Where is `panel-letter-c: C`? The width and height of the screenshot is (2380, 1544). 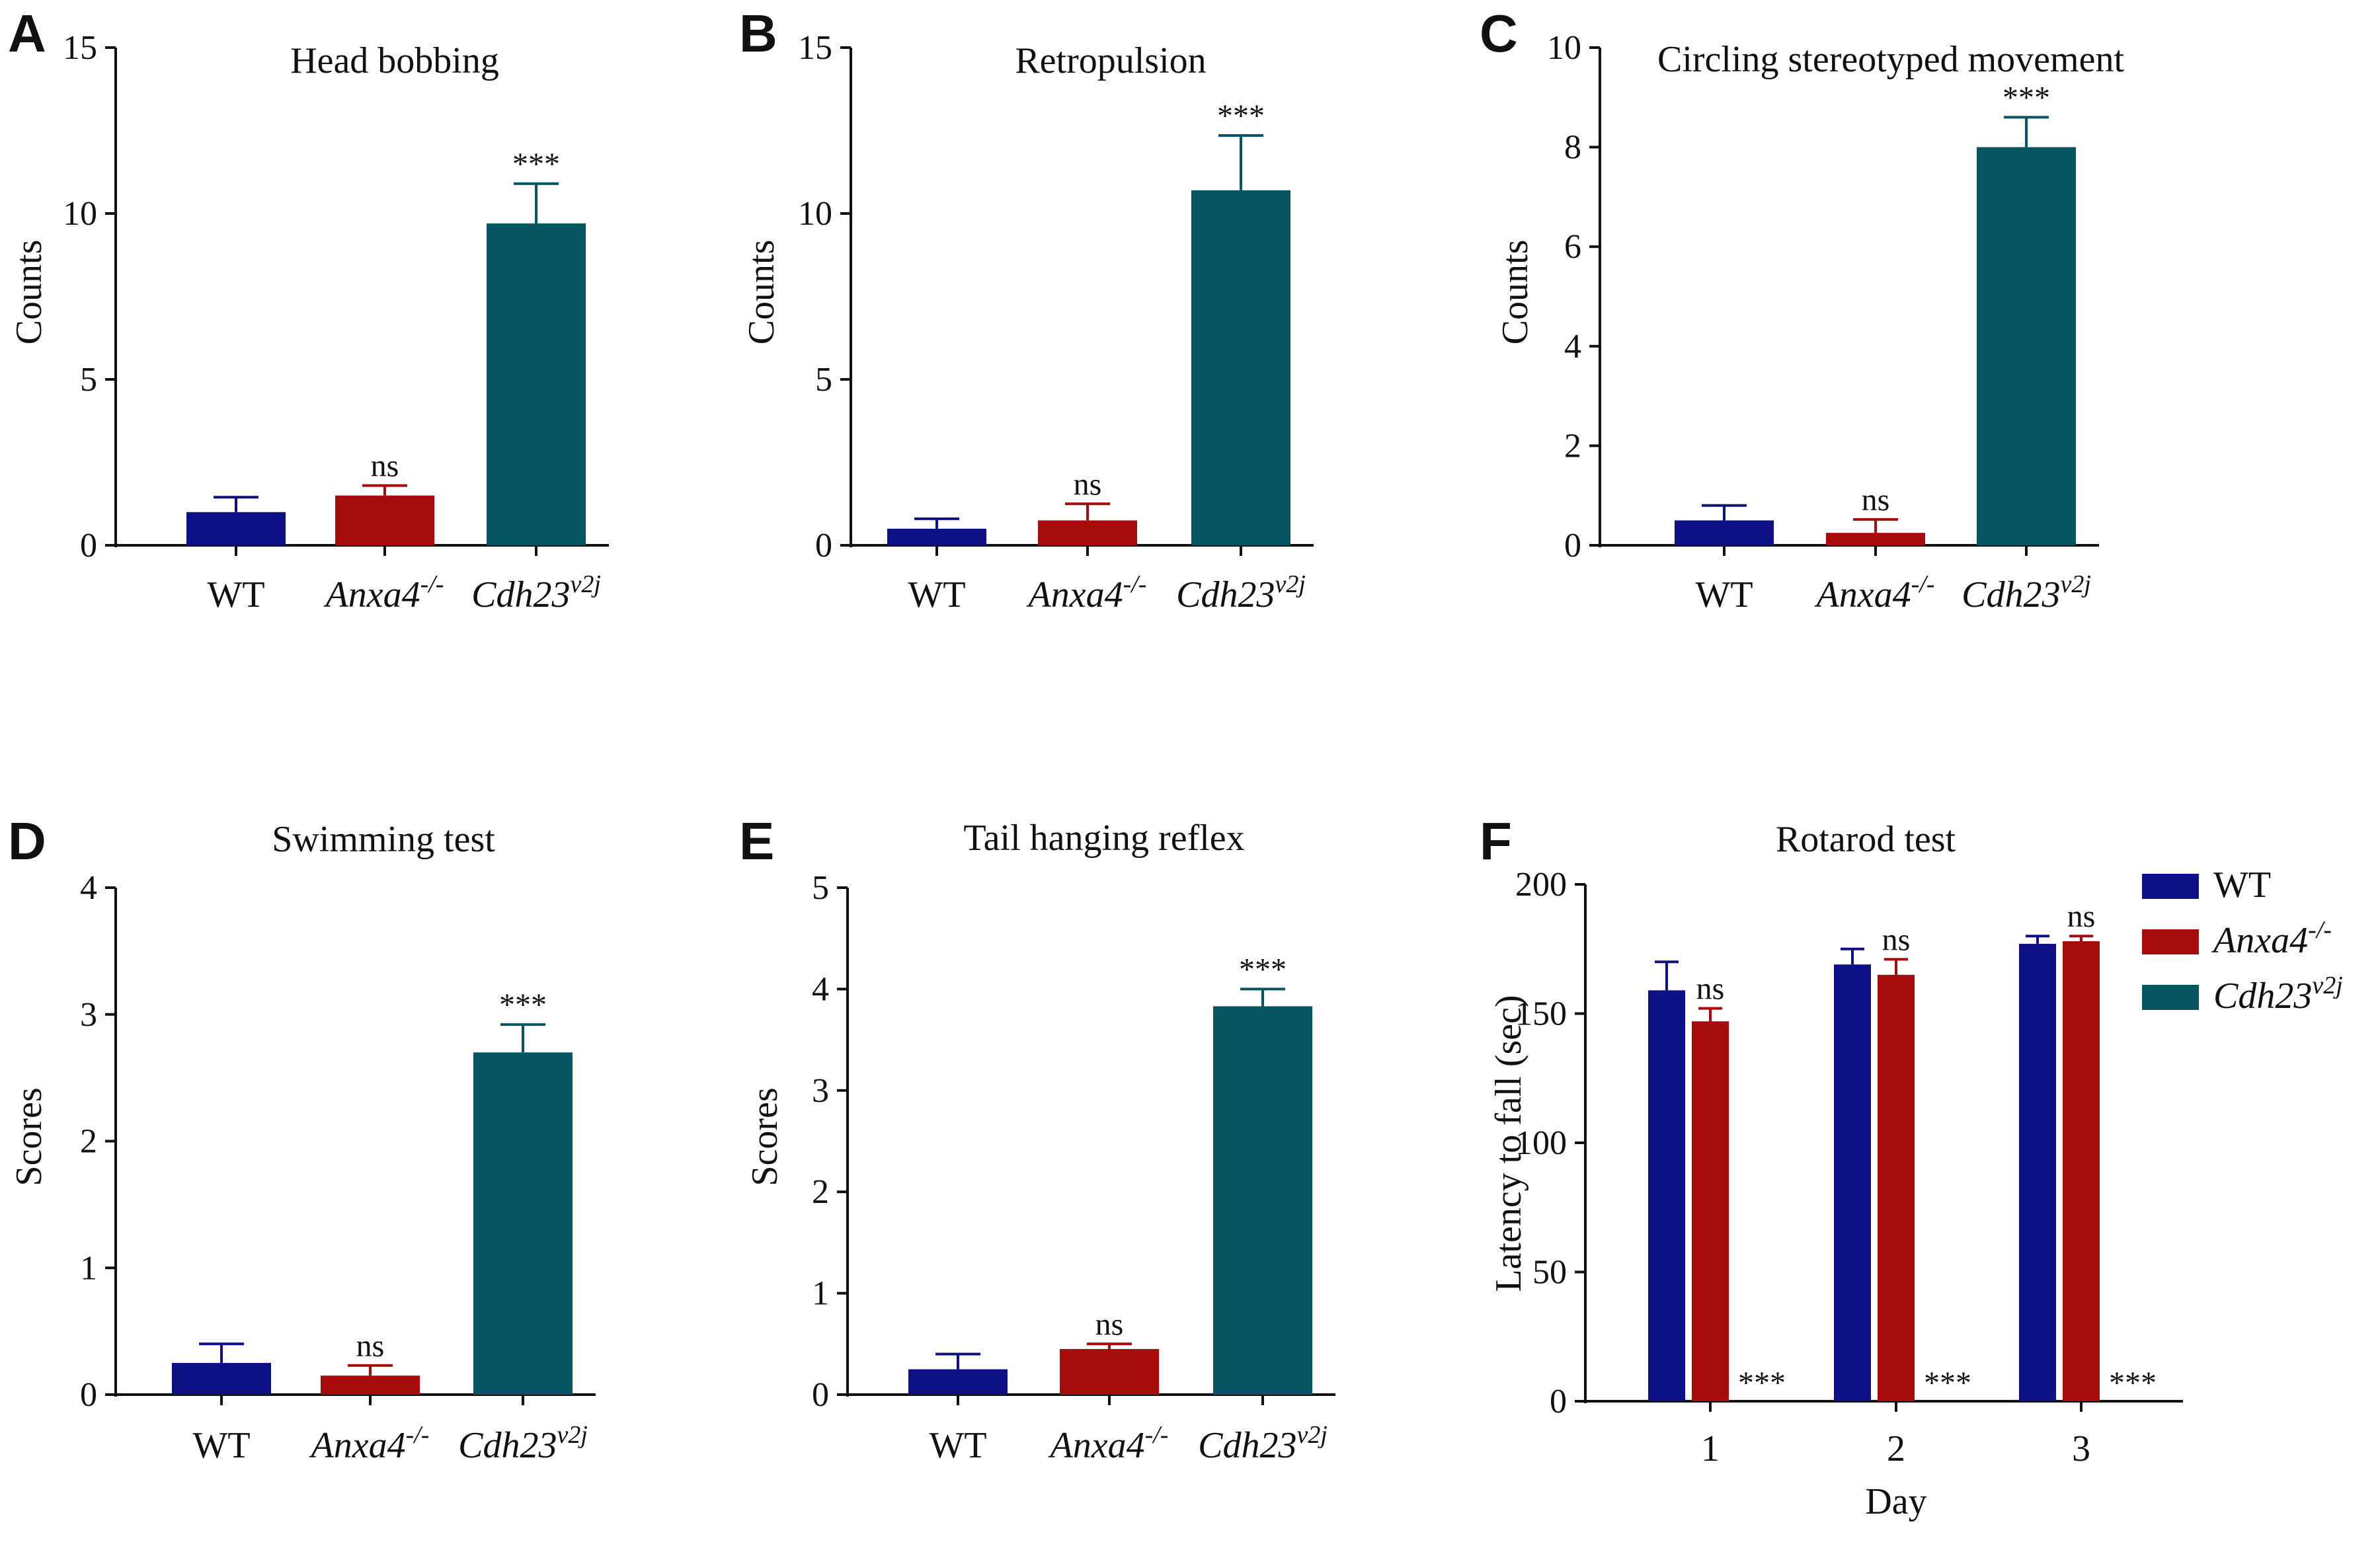 panel-letter-c: C is located at coordinates (1499, 33).